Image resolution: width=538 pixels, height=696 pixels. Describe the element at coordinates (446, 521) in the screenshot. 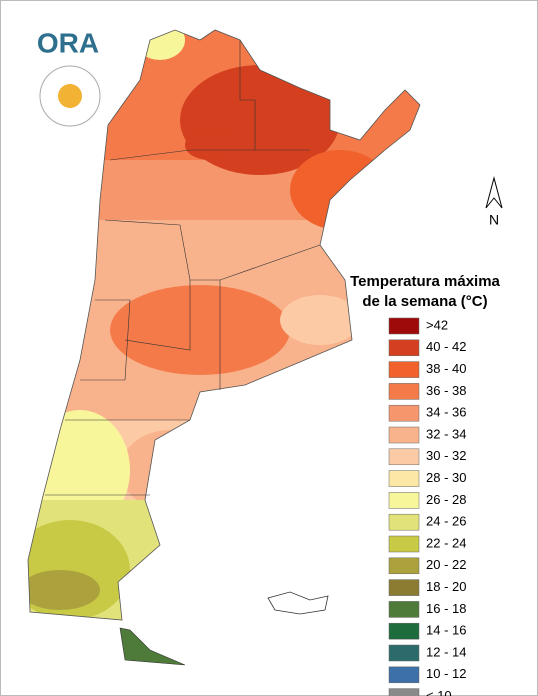

I see `legend-label: 24 - 26` at that location.